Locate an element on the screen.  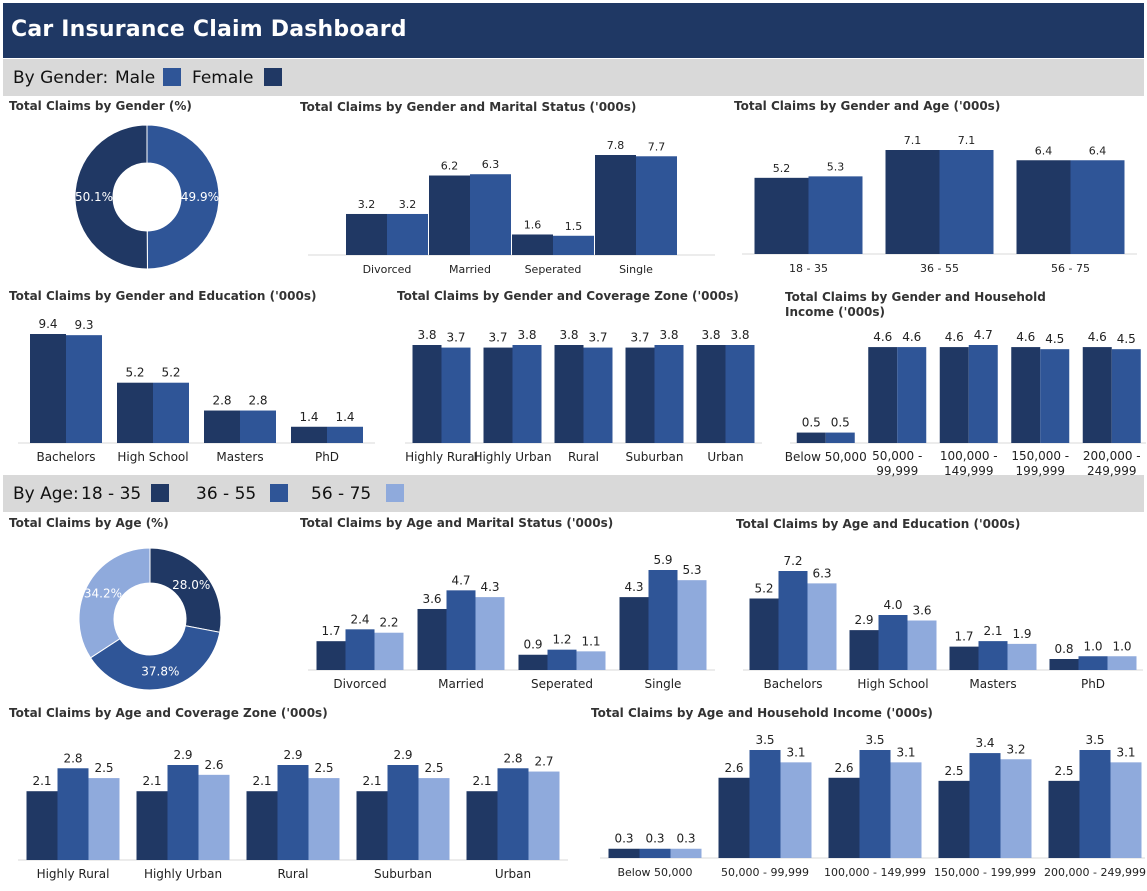
bar-36-55-bachelors is located at coordinates (793, 620).